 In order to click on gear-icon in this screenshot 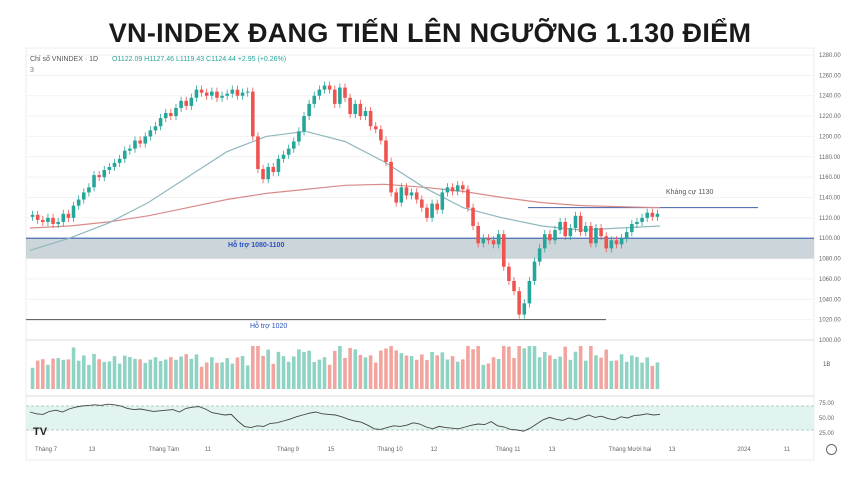, I will do `click(831, 449)`.